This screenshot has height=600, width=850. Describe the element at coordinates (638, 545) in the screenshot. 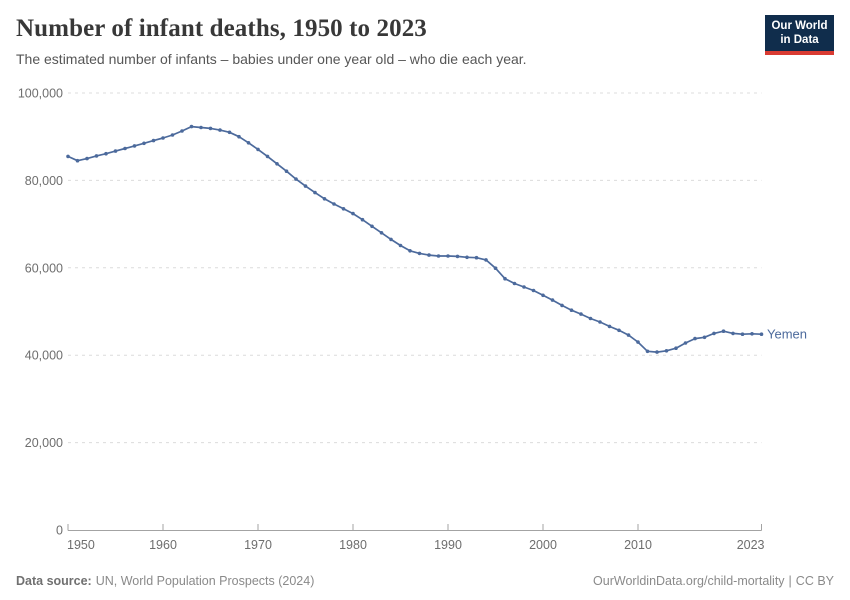

I see `x-tick-label: 2010` at that location.